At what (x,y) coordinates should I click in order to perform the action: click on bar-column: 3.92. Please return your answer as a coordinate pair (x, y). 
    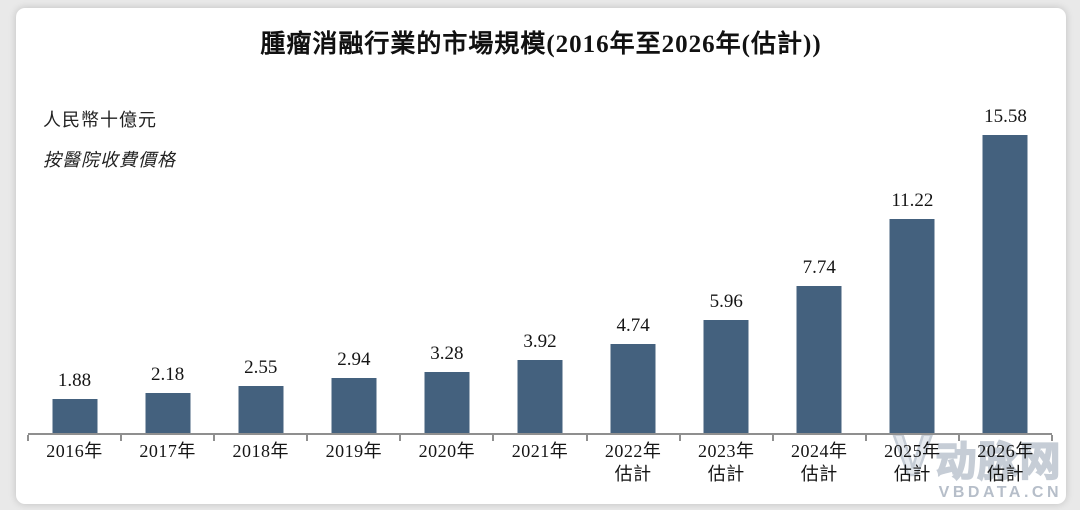
    Looking at the image, I should click on (539, 270).